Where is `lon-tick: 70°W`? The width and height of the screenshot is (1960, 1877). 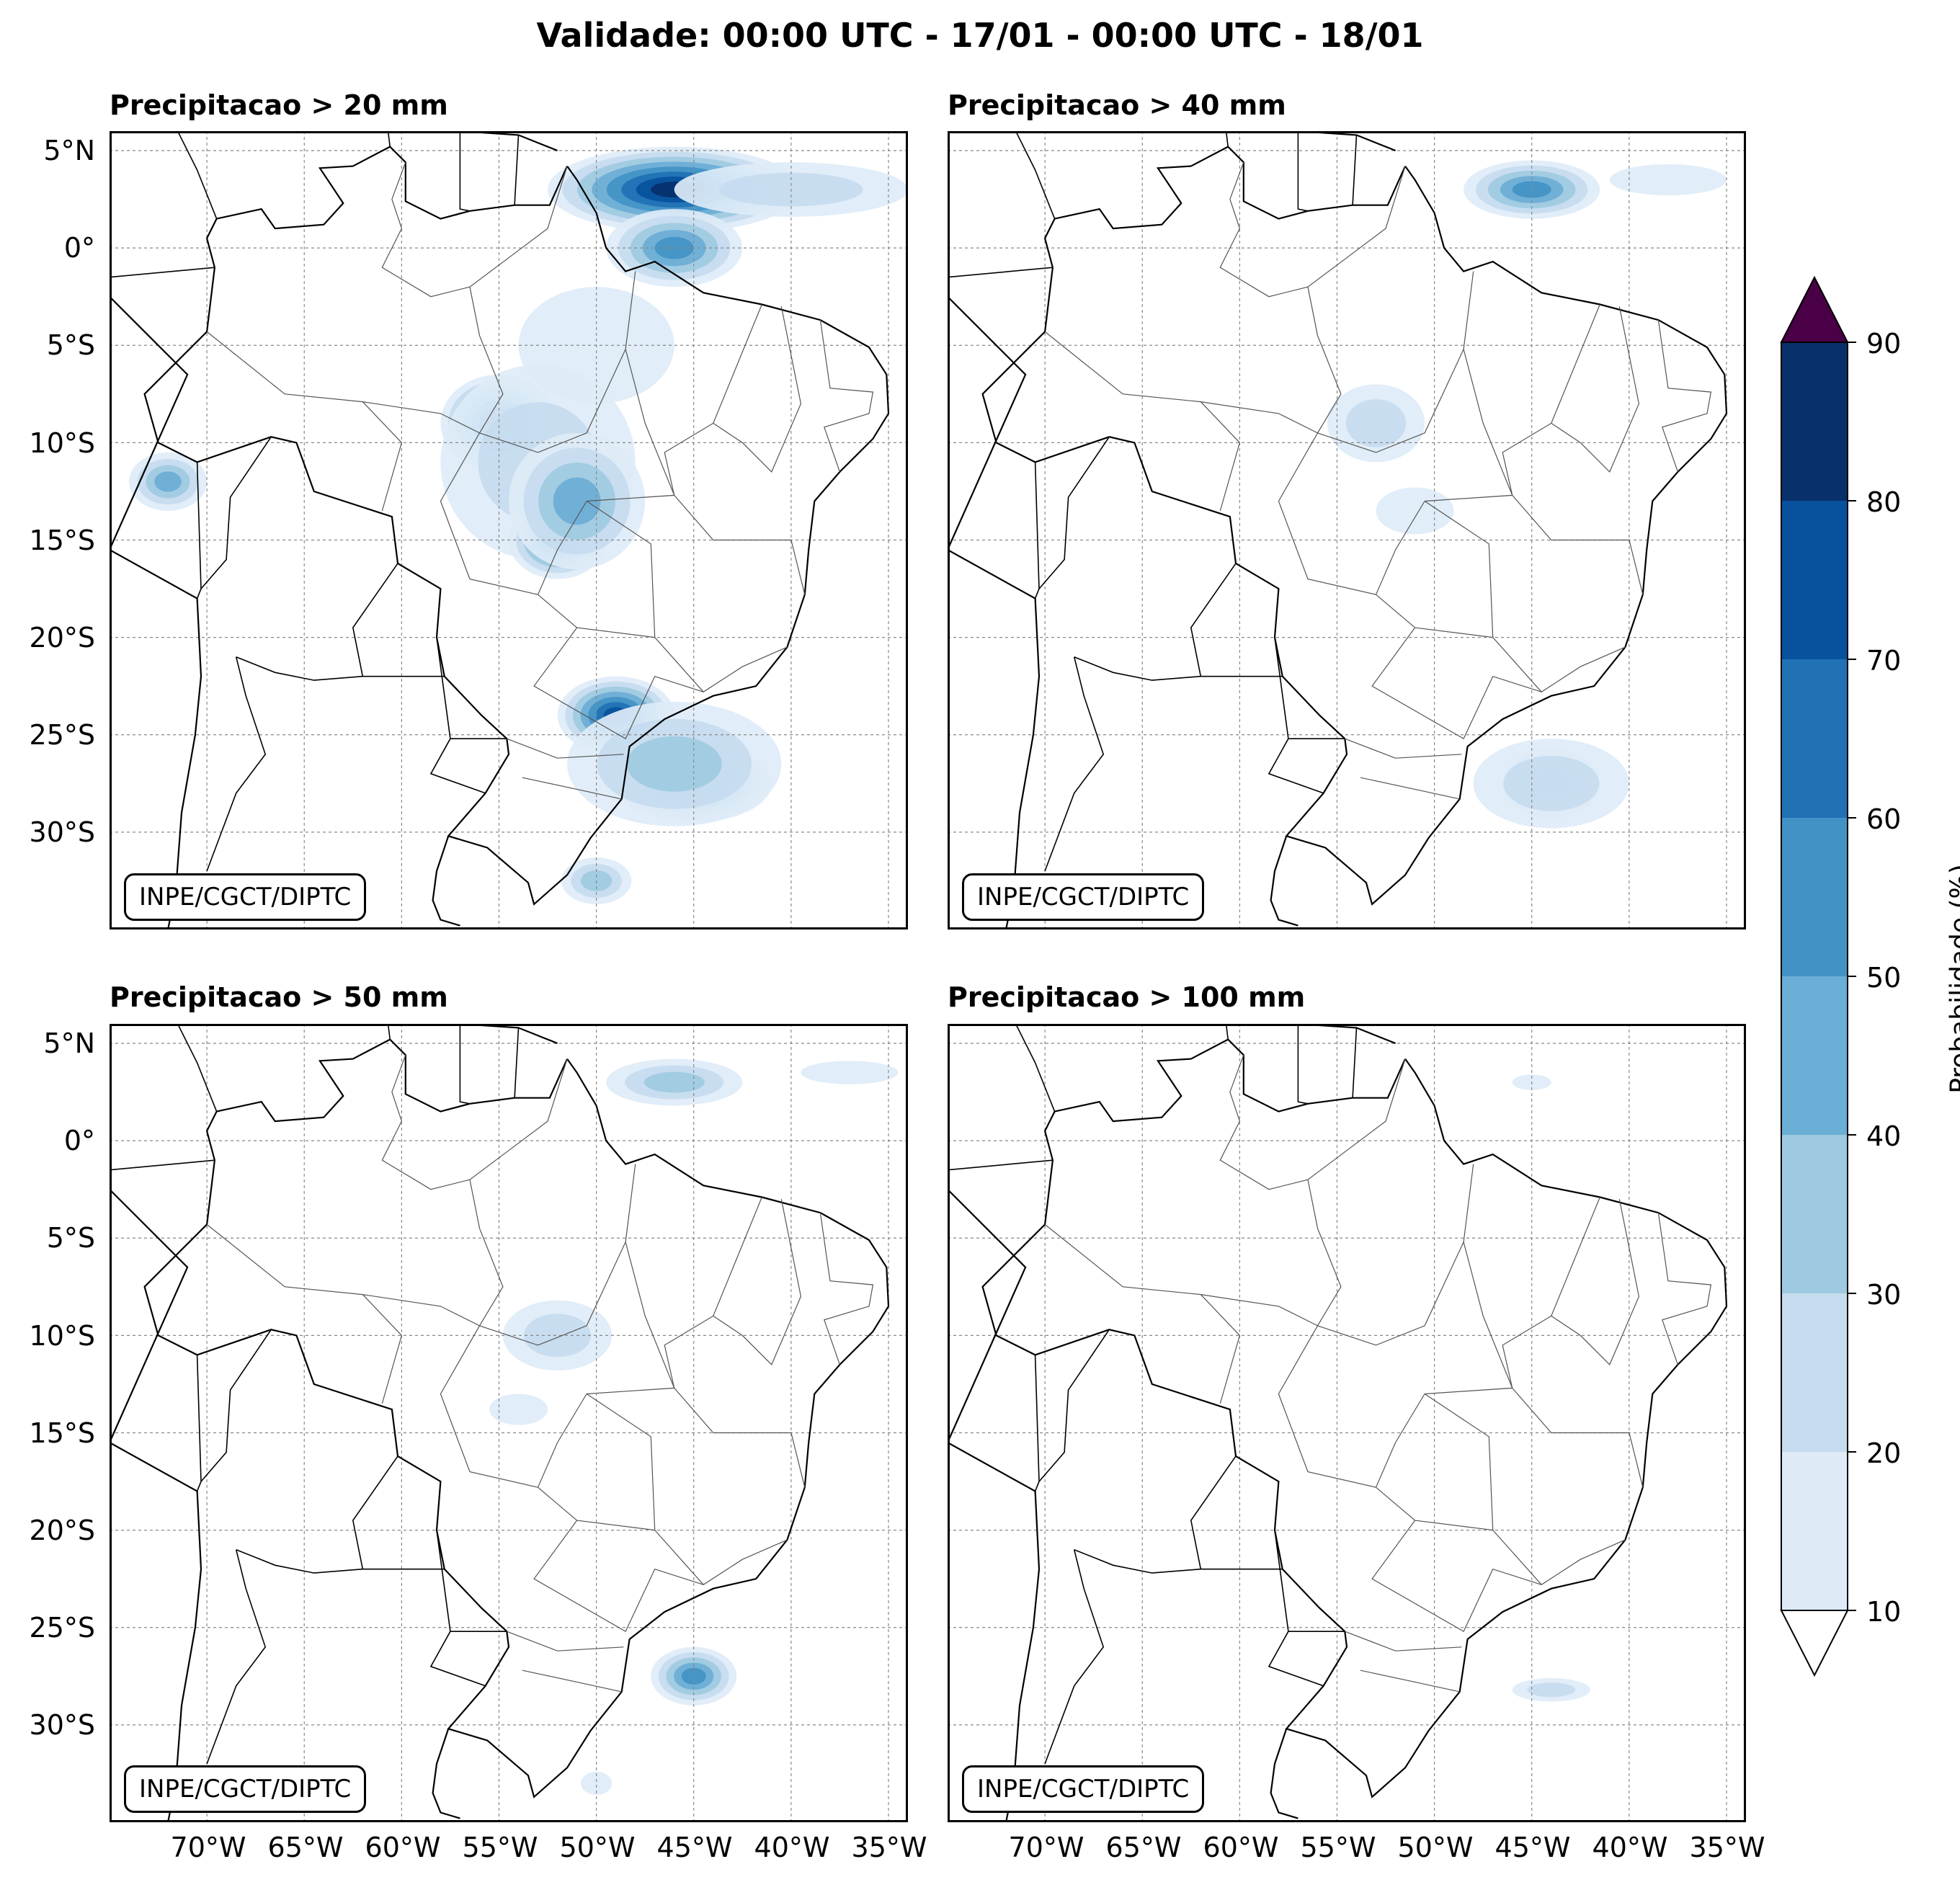
lon-tick: 70°W is located at coordinates (208, 1848).